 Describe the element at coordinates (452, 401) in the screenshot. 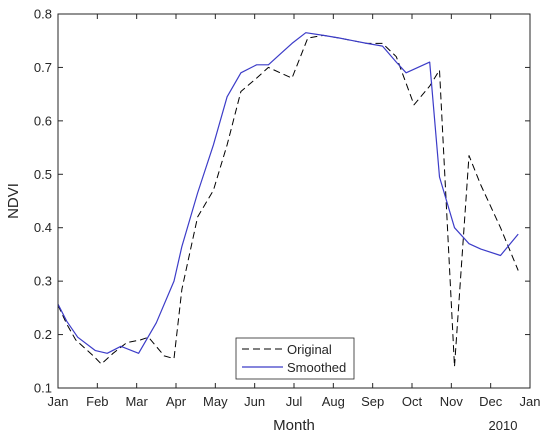

I see `x-tick-label: Nov` at that location.